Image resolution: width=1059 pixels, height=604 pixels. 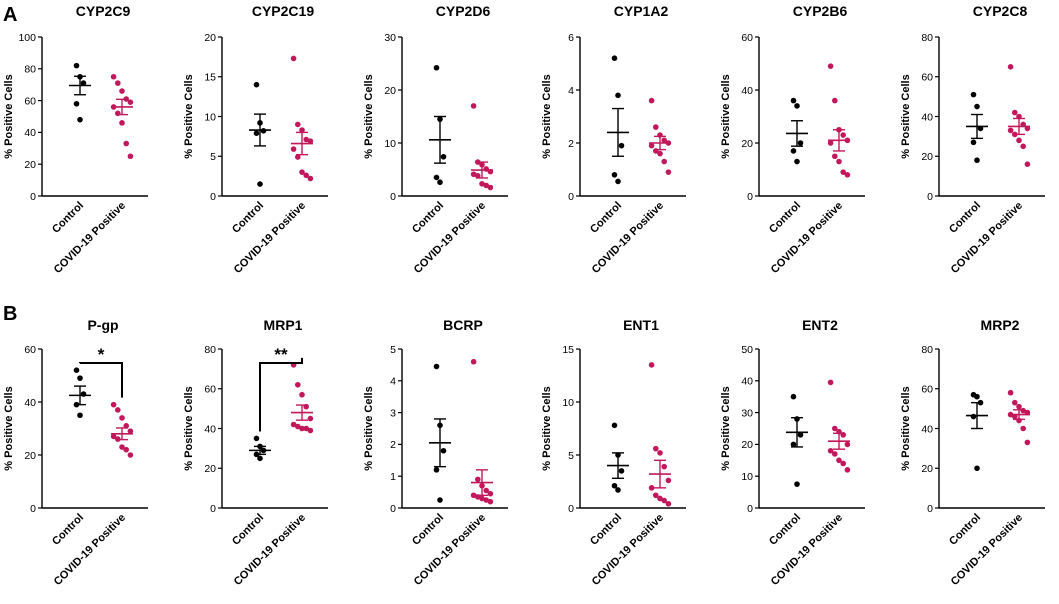 What do you see at coordinates (571, 38) in the screenshot?
I see `y-tick-label: 6` at bounding box center [571, 38].